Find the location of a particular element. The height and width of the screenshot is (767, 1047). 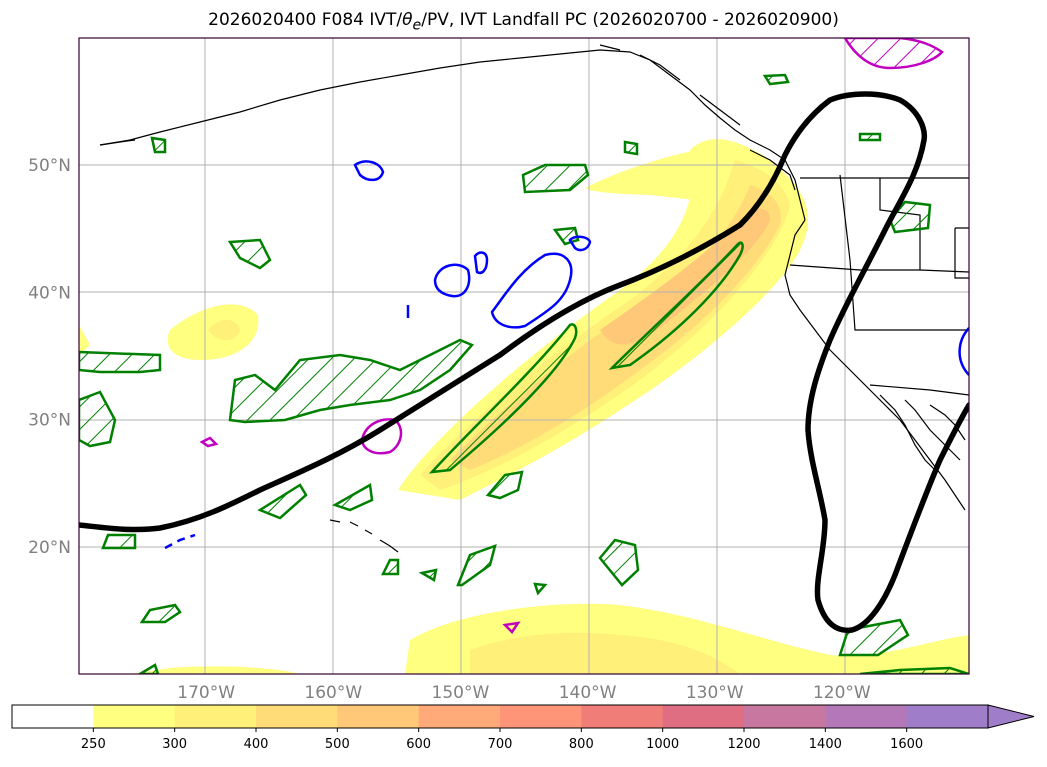

longitude-labels: 170°W 160°W 150°W 140°W 130°W 120°W is located at coordinates (524, 693).